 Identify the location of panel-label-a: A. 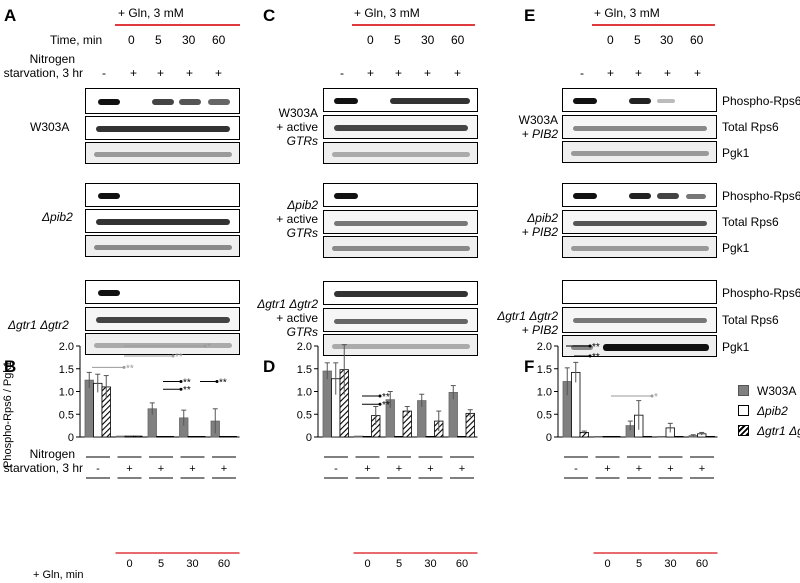
(10, 15).